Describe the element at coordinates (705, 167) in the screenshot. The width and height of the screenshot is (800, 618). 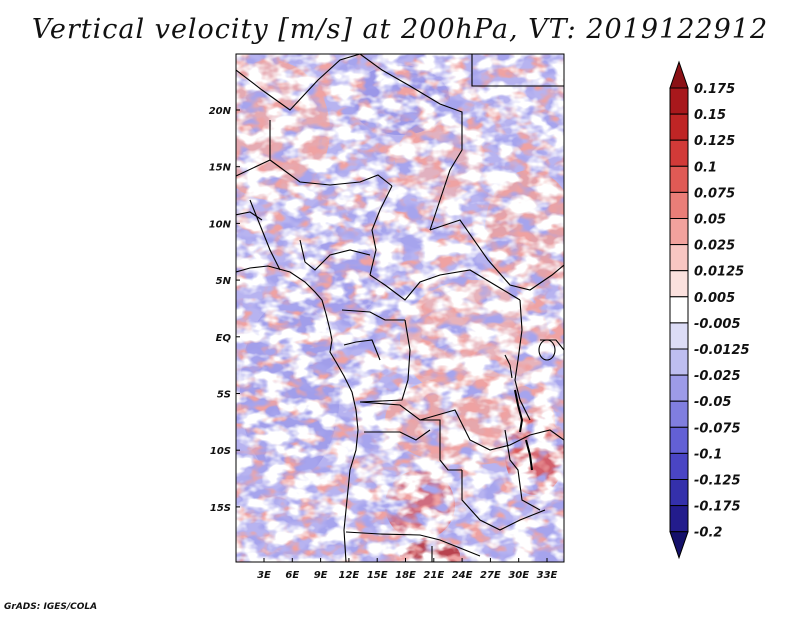
I see `colorbar-label: 0.1` at that location.